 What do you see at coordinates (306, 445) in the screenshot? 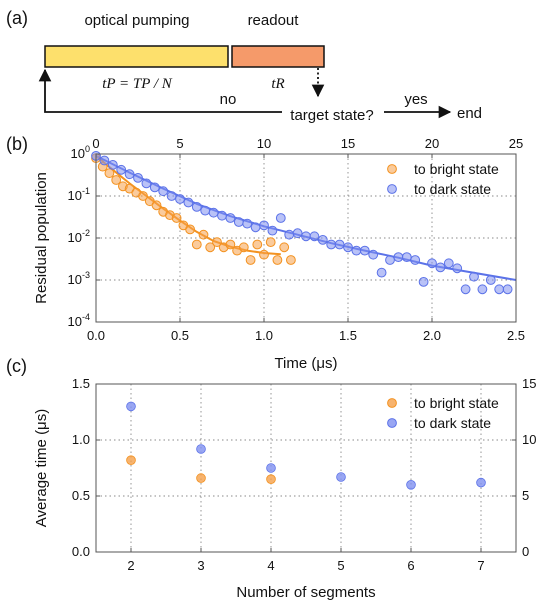
I see `panel-c-points` at bounding box center [306, 445].